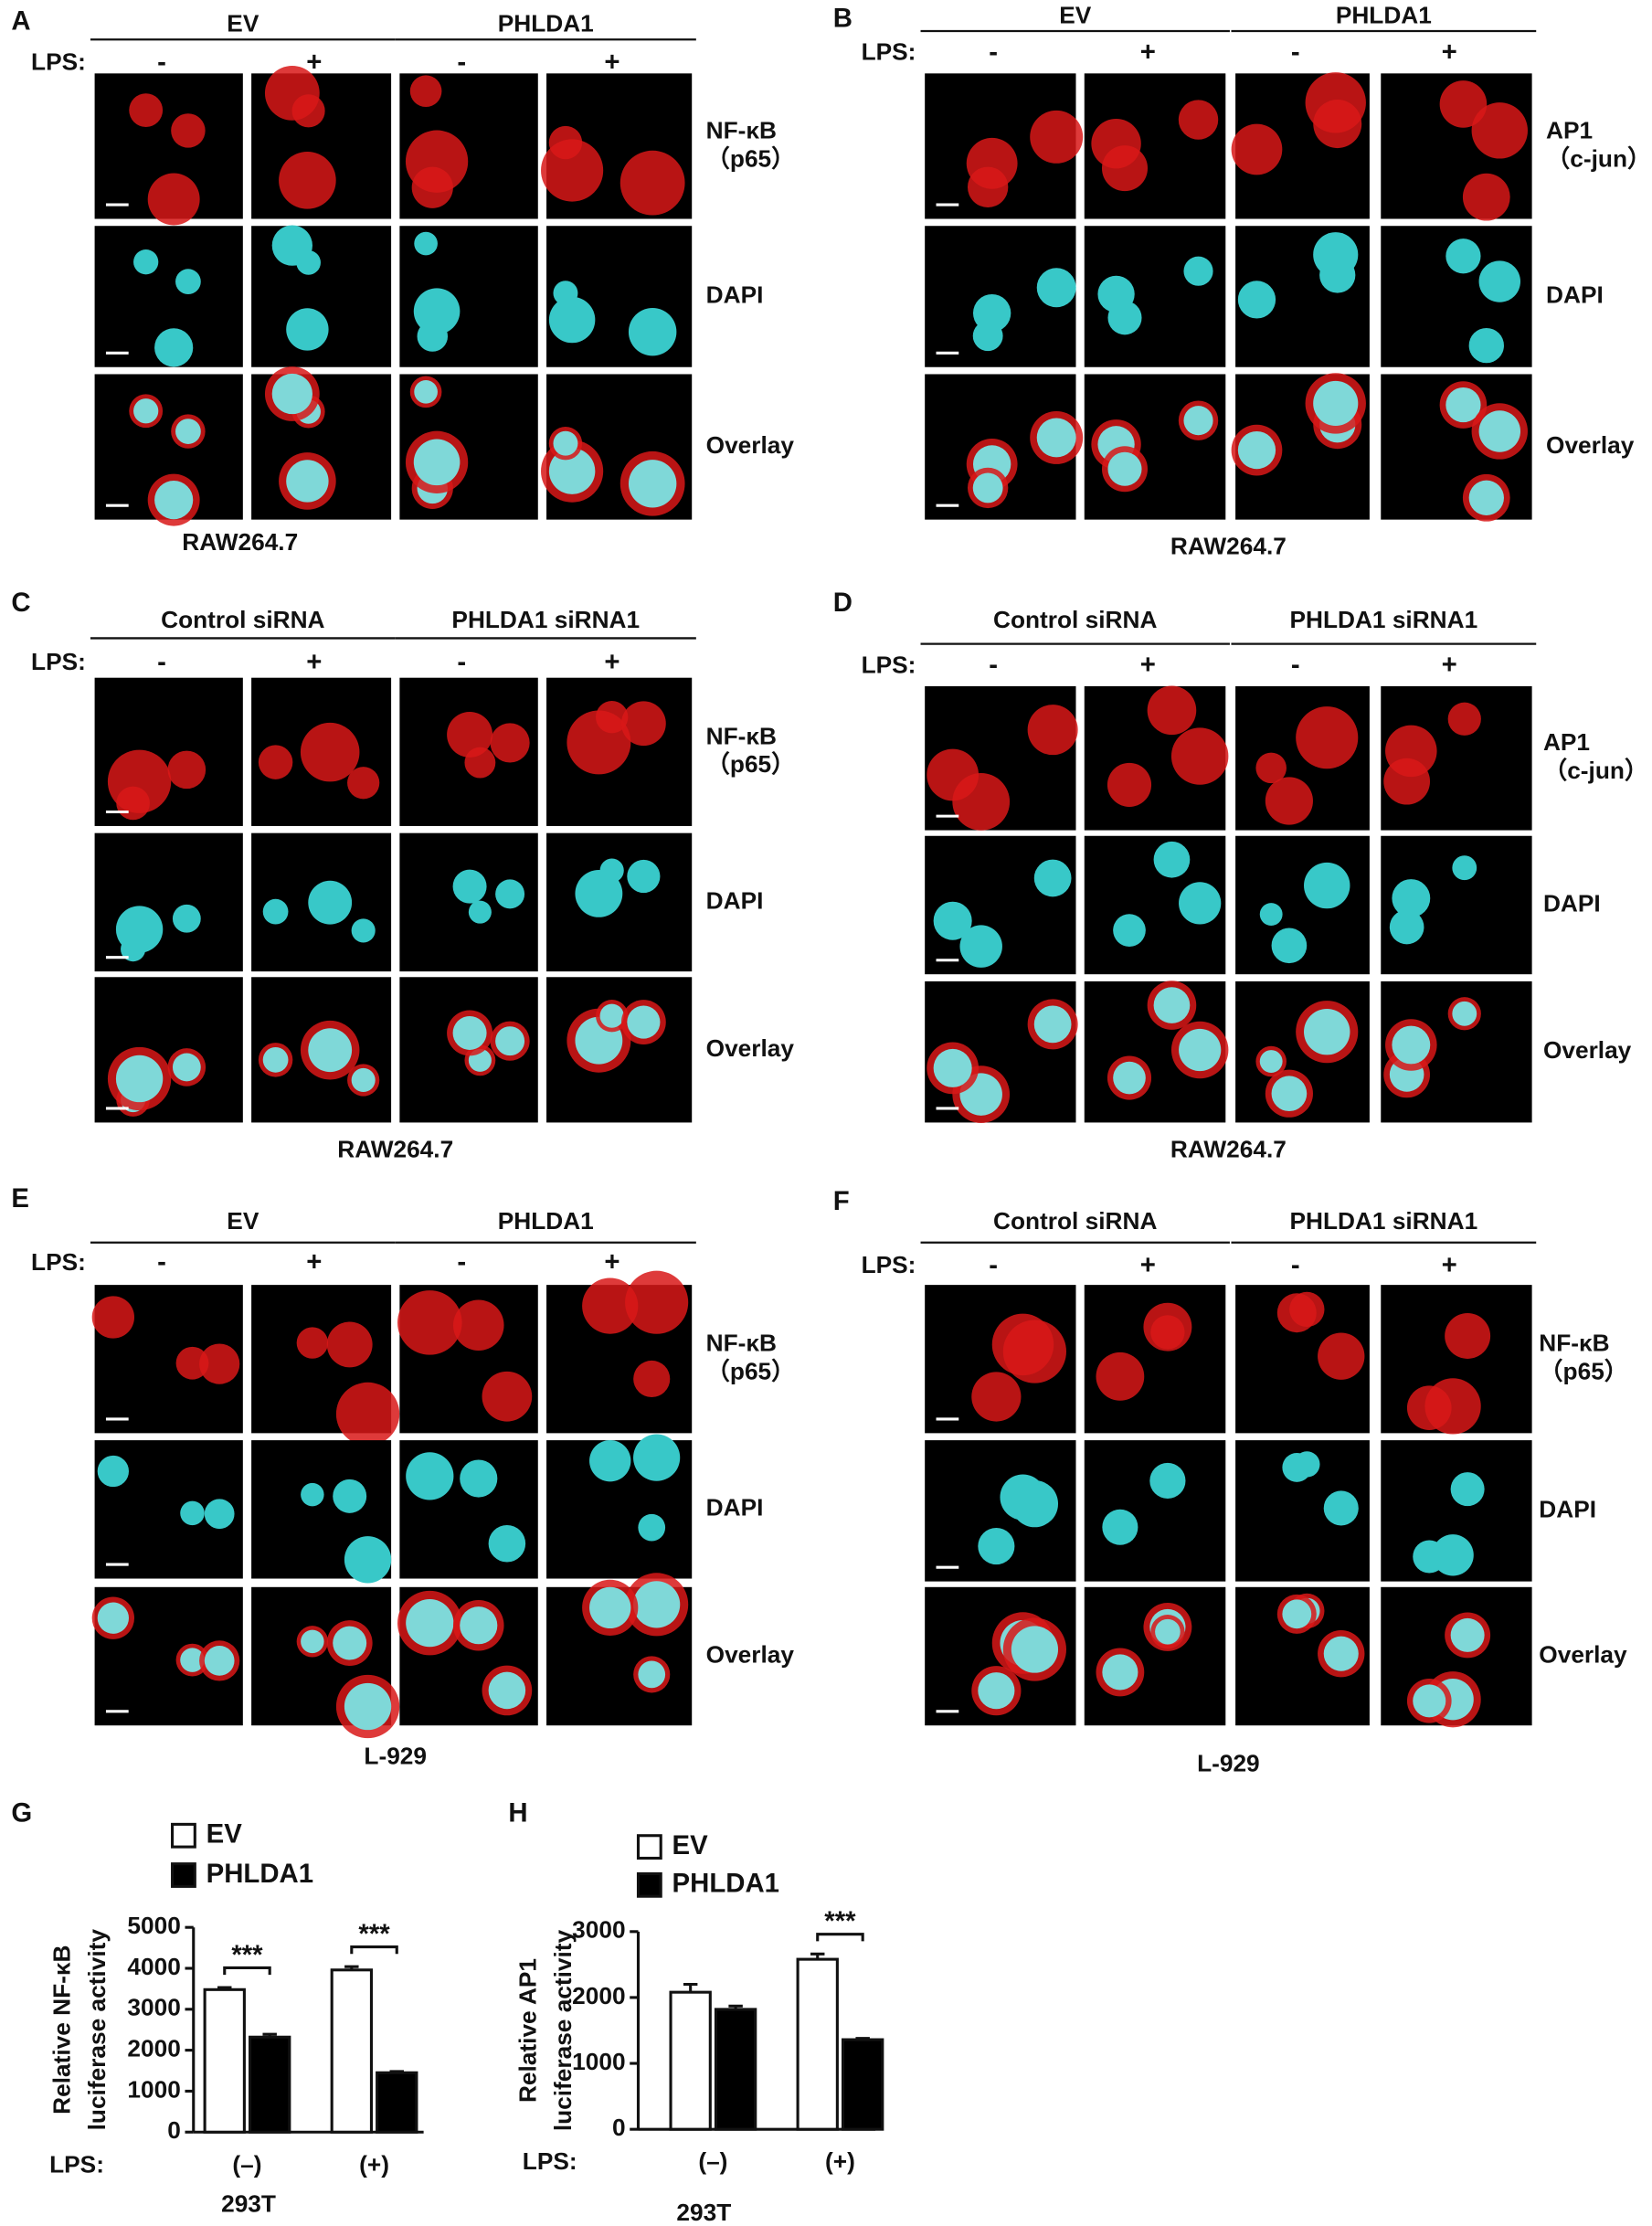 The height and width of the screenshot is (2226, 1652). What do you see at coordinates (62, 2030) in the screenshot?
I see `y-axis-label: Relative NF-κB` at bounding box center [62, 2030].